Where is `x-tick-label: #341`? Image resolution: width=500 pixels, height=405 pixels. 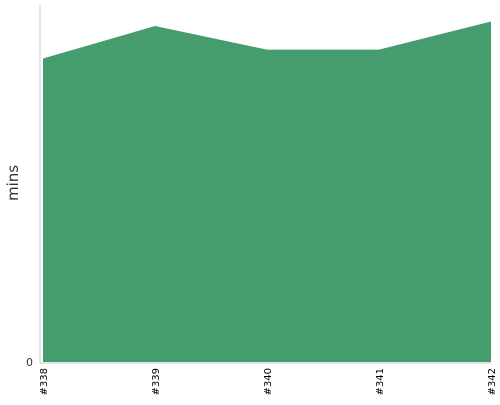
x-tick-label: #341 is located at coordinates (380, 381).